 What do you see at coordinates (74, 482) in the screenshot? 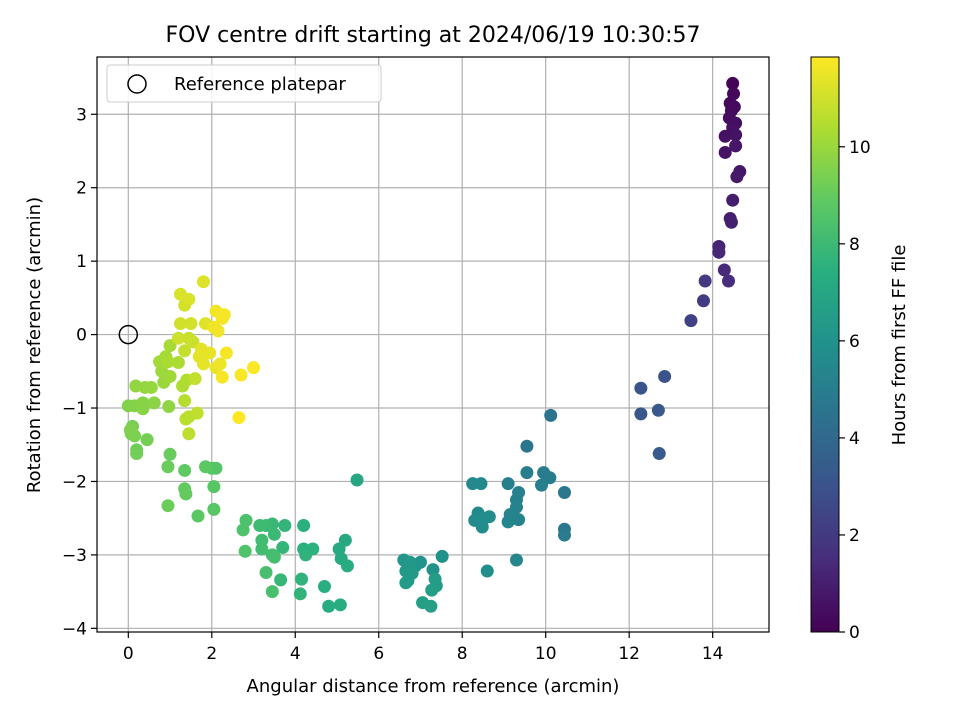
I see `y-tick-label: −2` at bounding box center [74, 482].